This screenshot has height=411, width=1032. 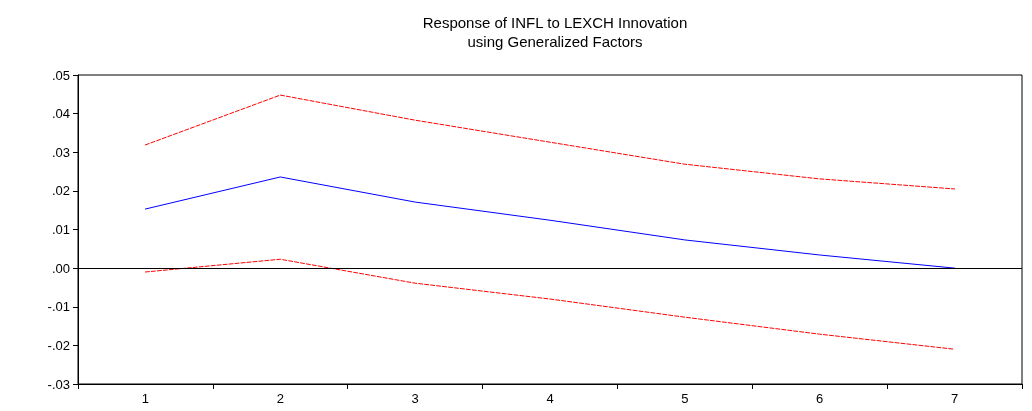 I want to click on y-tick-label: .04, so click(x=60, y=114).